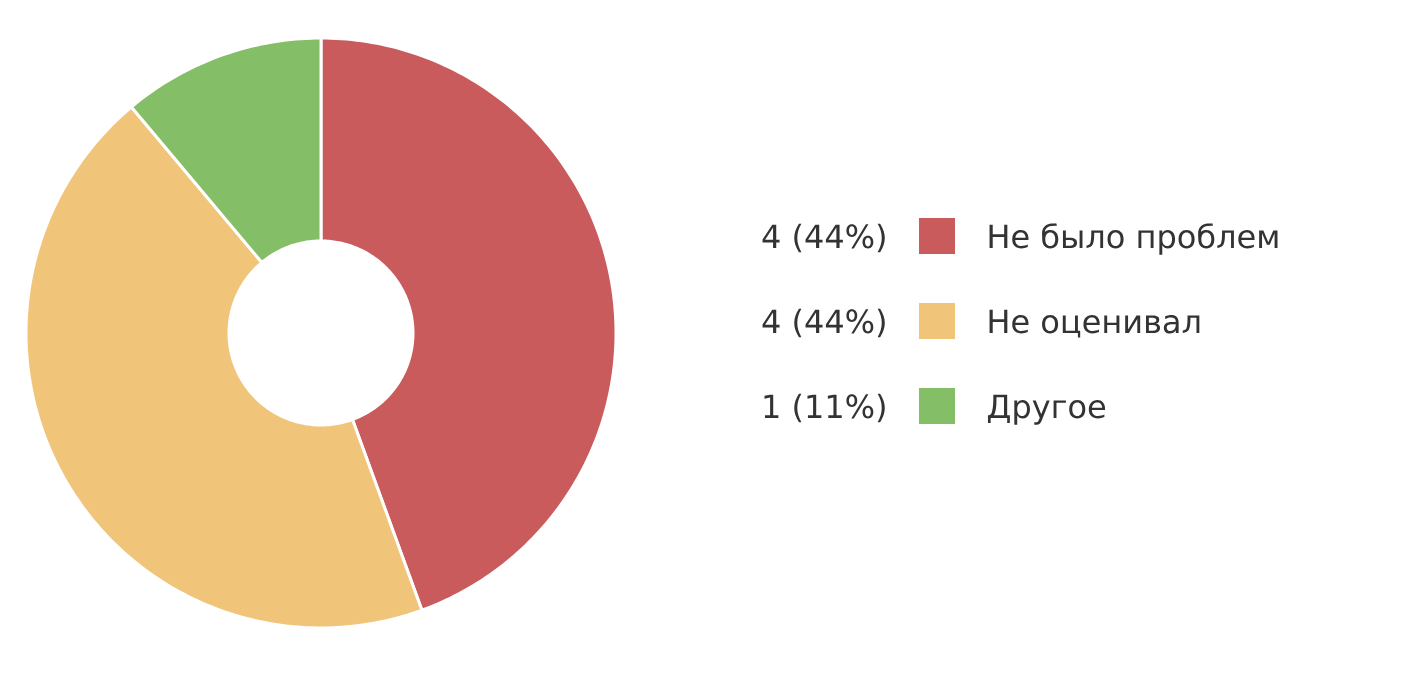  I want to click on legend-label: Не оценивал, so click(1094, 323).